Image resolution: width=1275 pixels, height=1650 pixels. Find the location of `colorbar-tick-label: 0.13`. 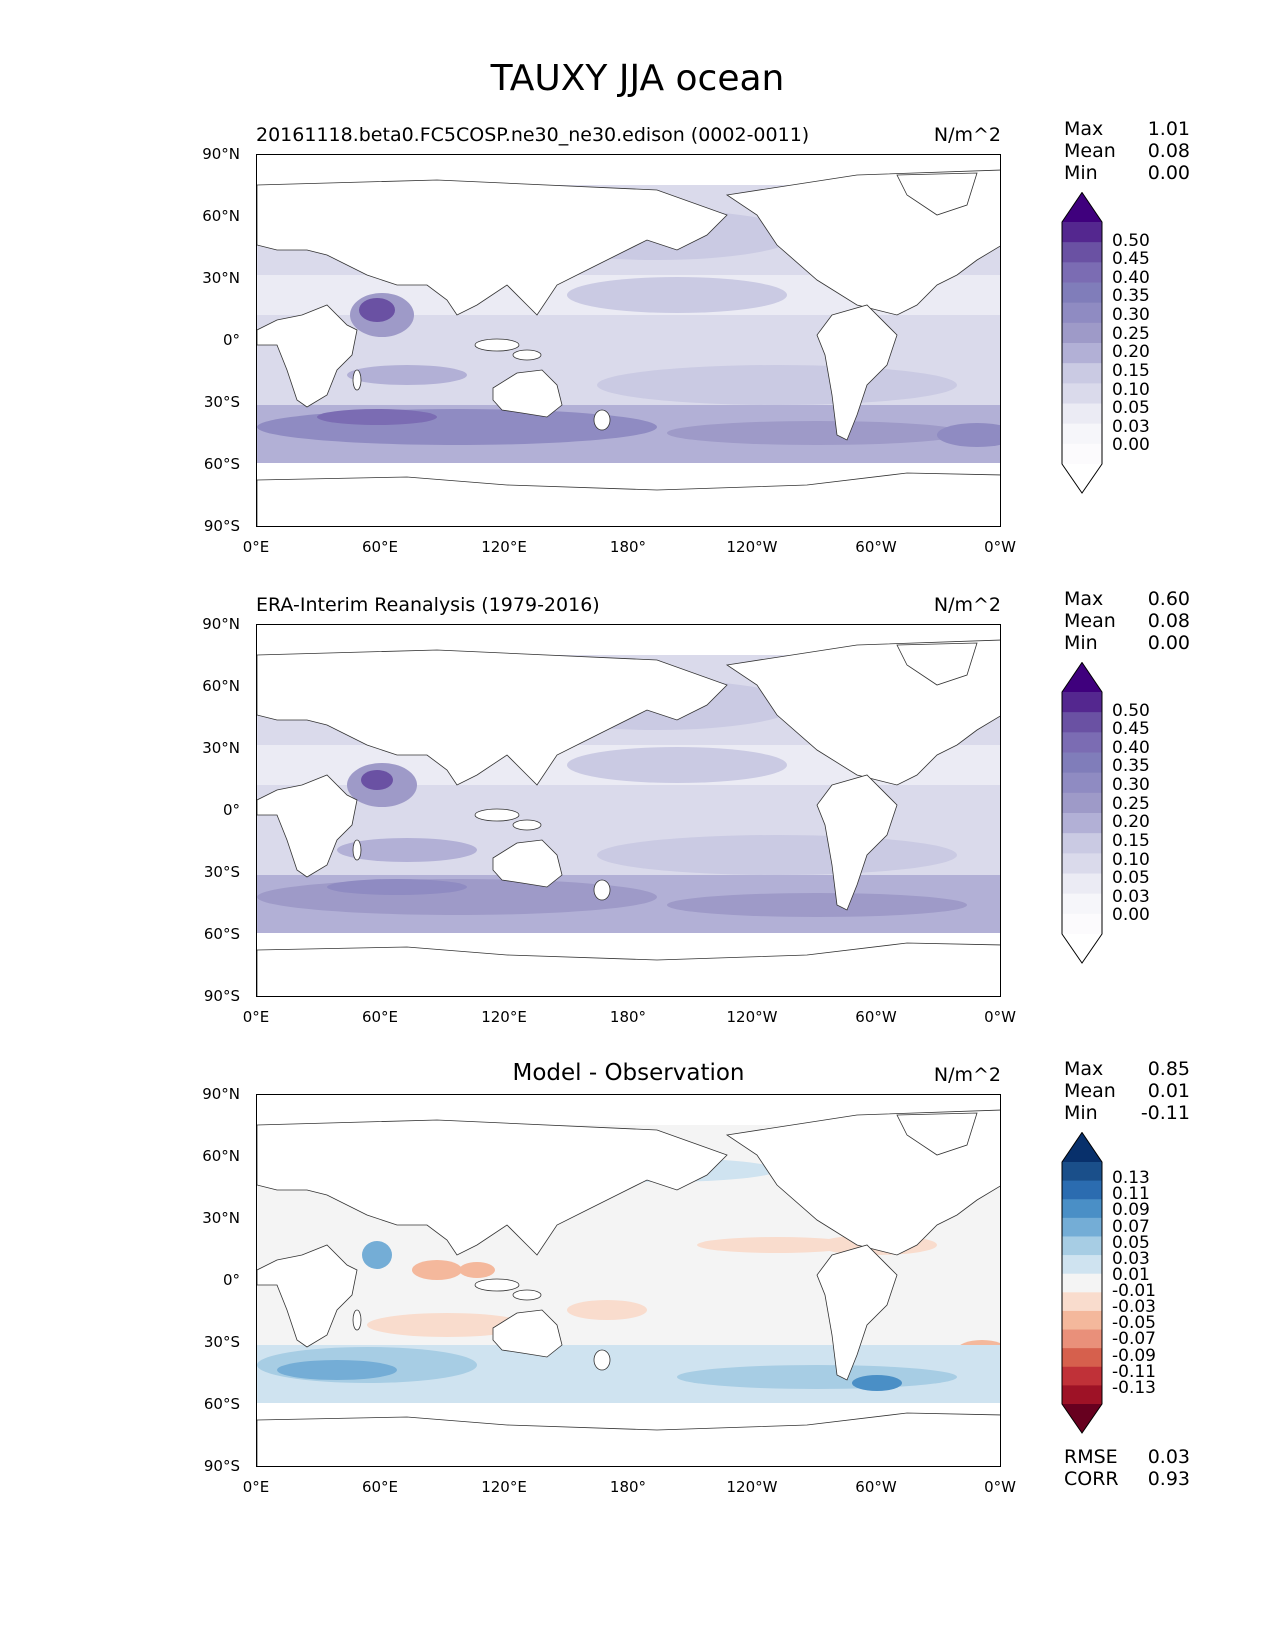

colorbar-tick-label: 0.13 is located at coordinates (1131, 1178).